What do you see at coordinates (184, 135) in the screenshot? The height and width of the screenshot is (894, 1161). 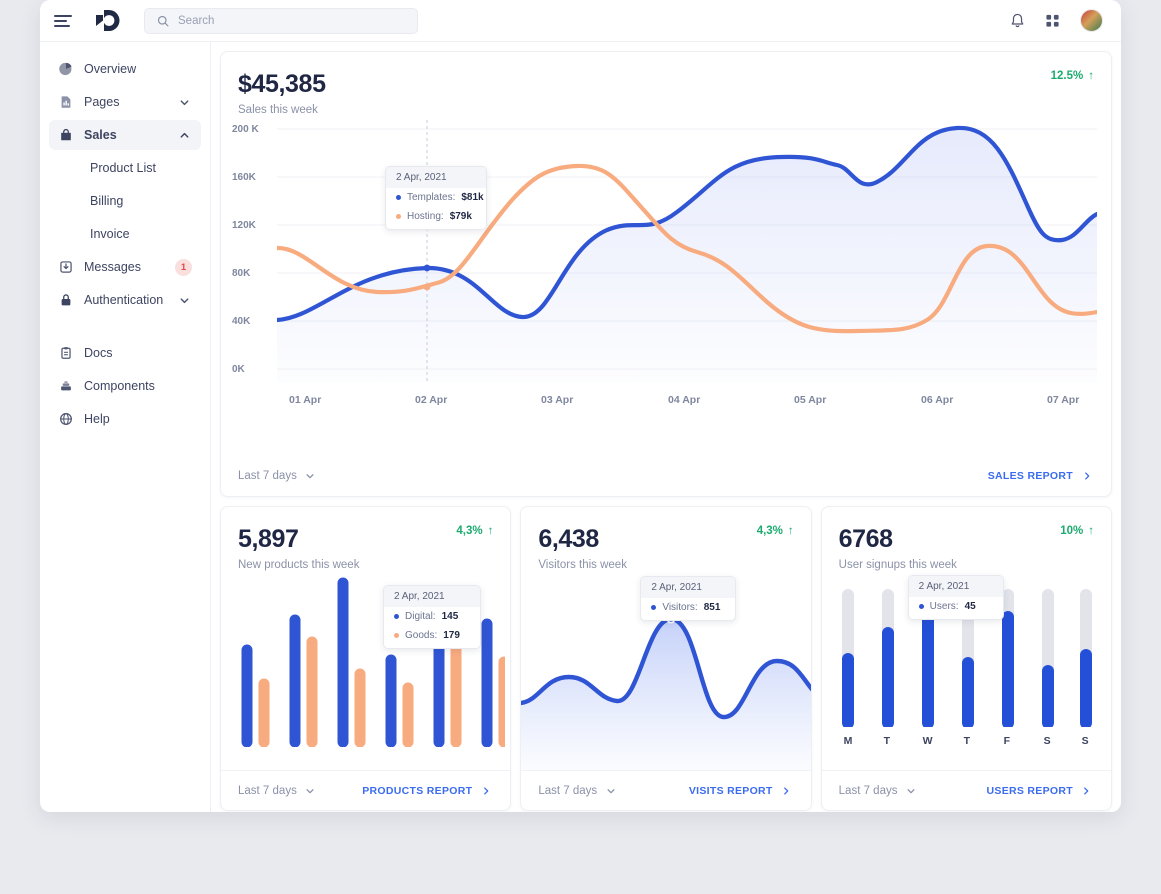 I see `chevron-up-icon` at bounding box center [184, 135].